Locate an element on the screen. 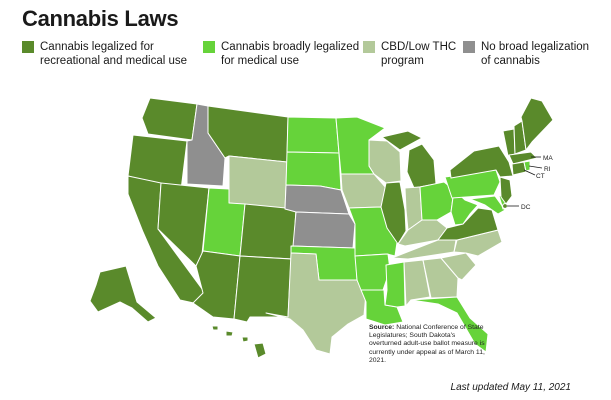 The image size is (611, 400). state-new-york is located at coordinates (481, 162).